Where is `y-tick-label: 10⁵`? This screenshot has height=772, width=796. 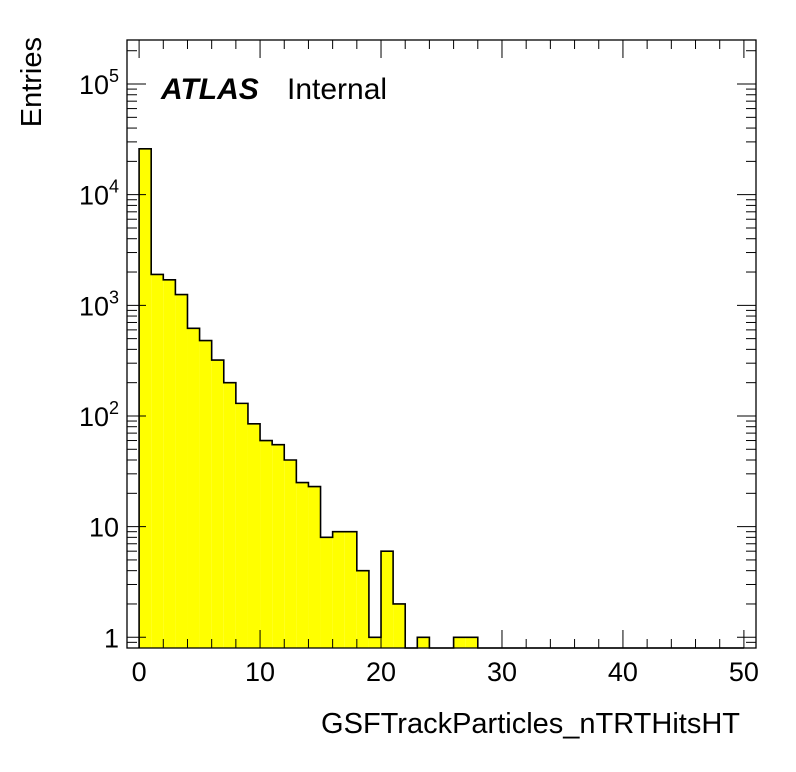 y-tick-label: 10⁵ is located at coordinates (99, 83).